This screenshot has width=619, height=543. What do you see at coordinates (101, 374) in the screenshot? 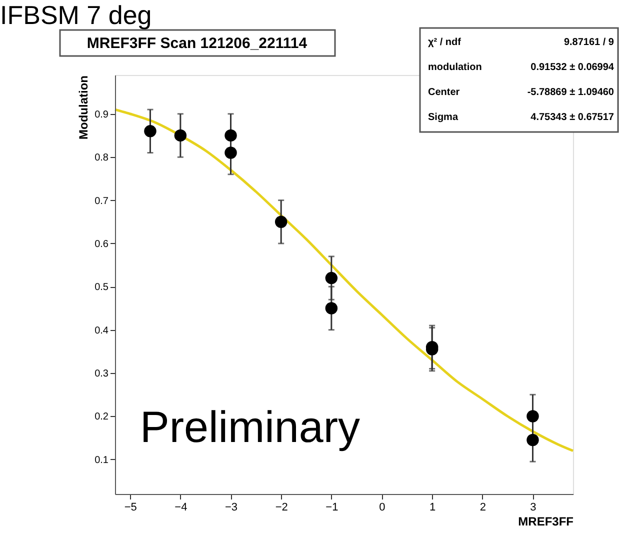
I see `y-tick-label: 0.3` at bounding box center [101, 374].